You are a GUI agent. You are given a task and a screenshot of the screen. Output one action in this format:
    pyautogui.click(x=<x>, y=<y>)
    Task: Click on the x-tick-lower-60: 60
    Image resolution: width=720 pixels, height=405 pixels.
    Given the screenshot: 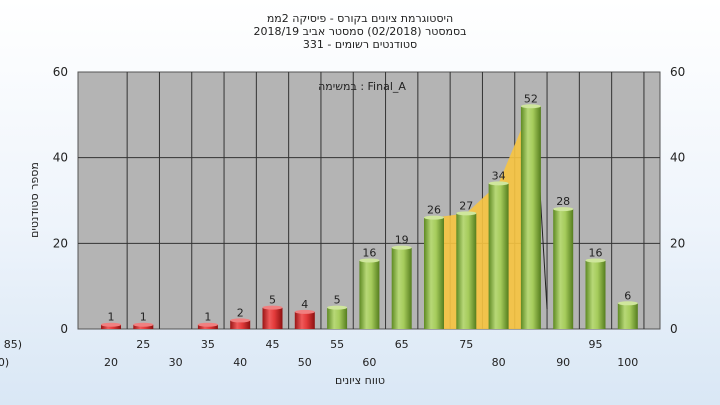 What is the action you would take?
    pyautogui.click(x=369, y=362)
    